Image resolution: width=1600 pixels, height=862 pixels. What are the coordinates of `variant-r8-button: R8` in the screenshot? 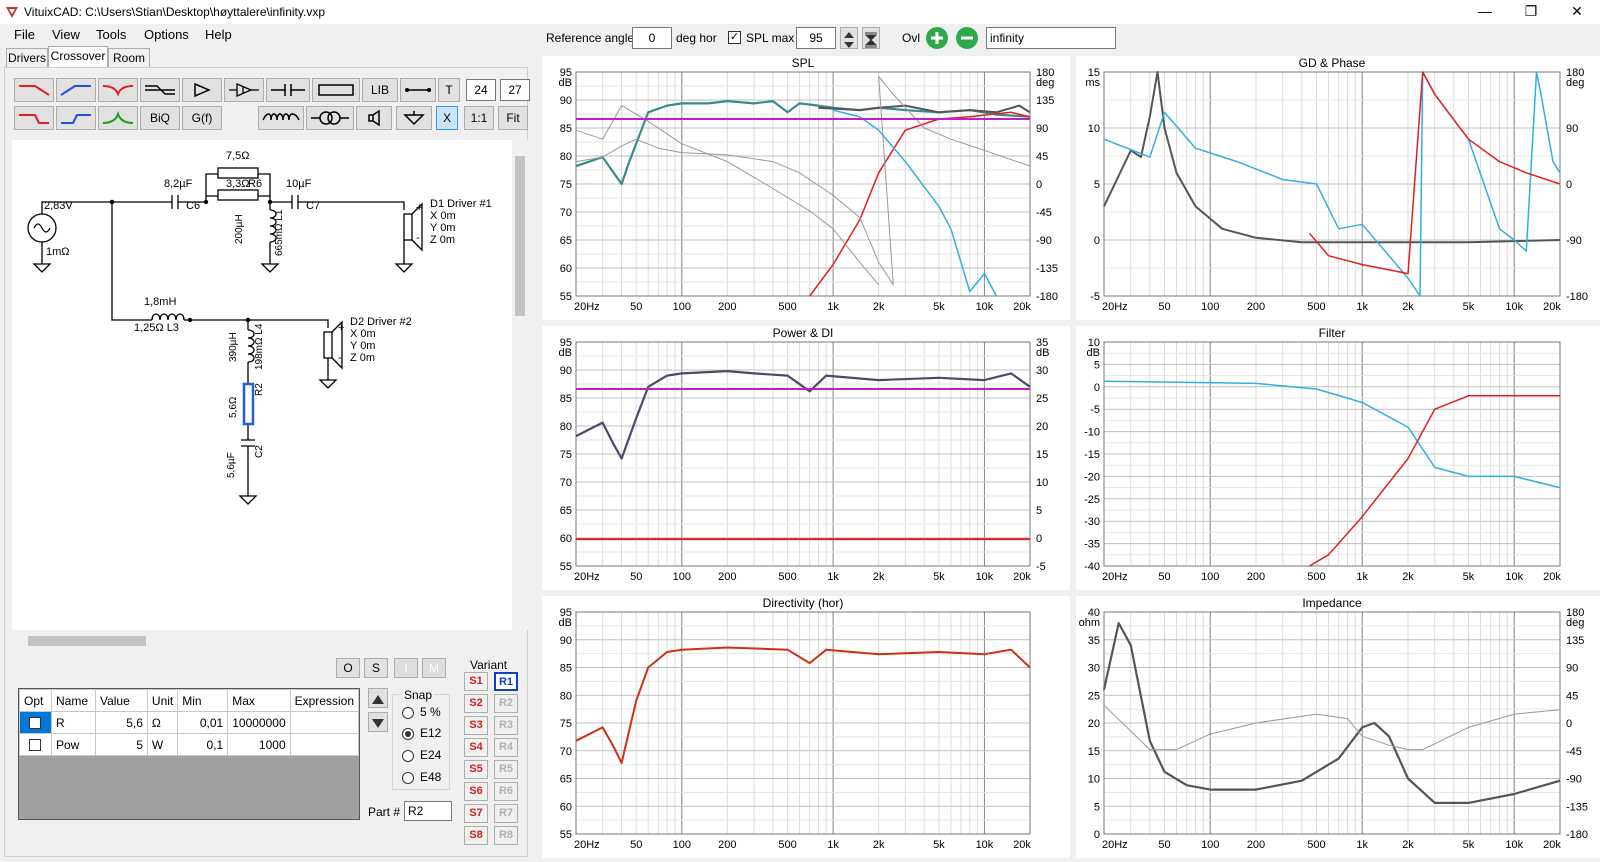 It's located at (506, 835).